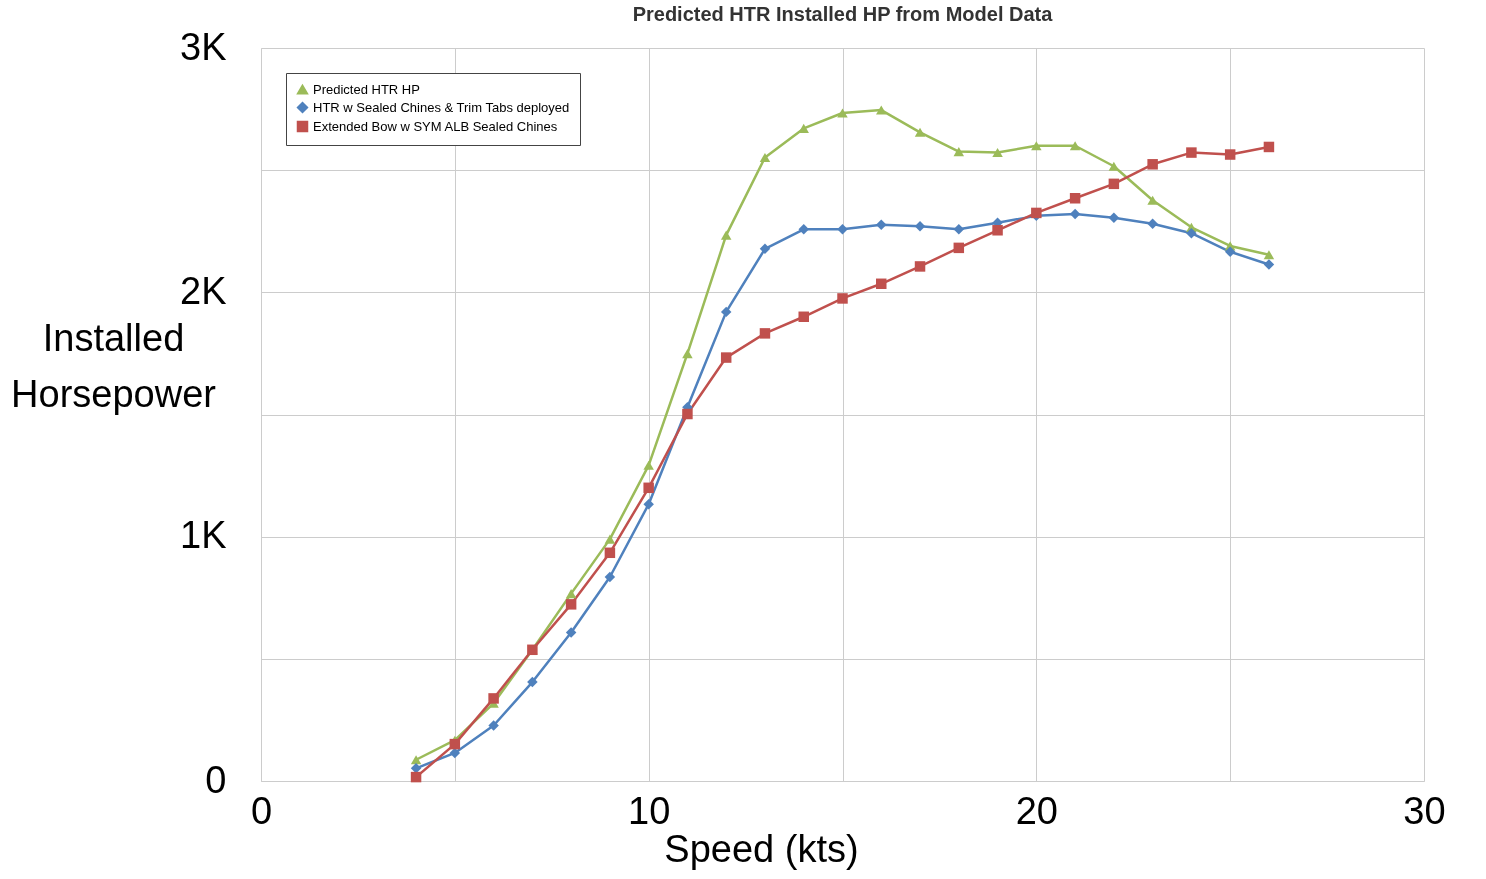 Image resolution: width=1486 pixels, height=879 pixels. Describe the element at coordinates (843, 14) in the screenshot. I see `chart-title: Predicted HTR Installed HP from Model Data` at that location.